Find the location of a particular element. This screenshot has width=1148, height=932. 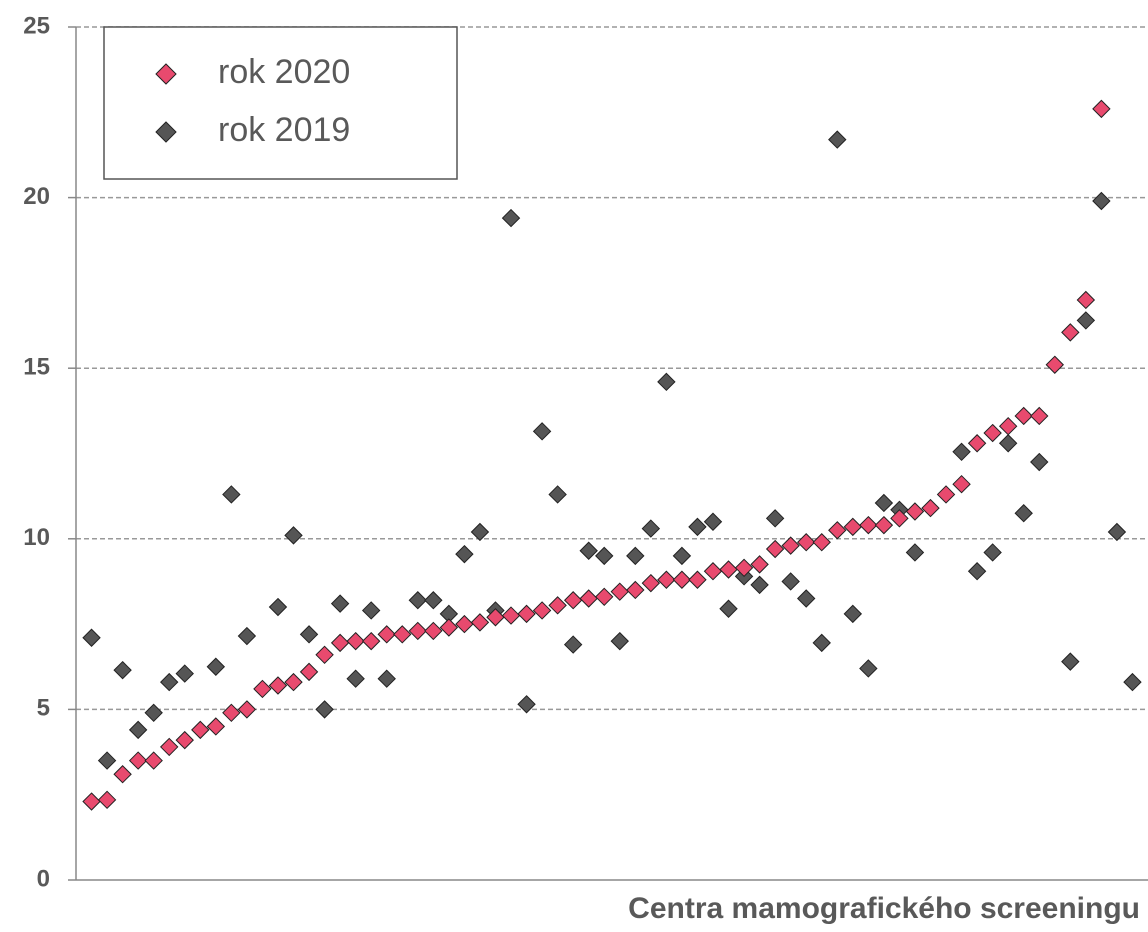

y-tick-label: 0 is located at coordinates (43, 878).